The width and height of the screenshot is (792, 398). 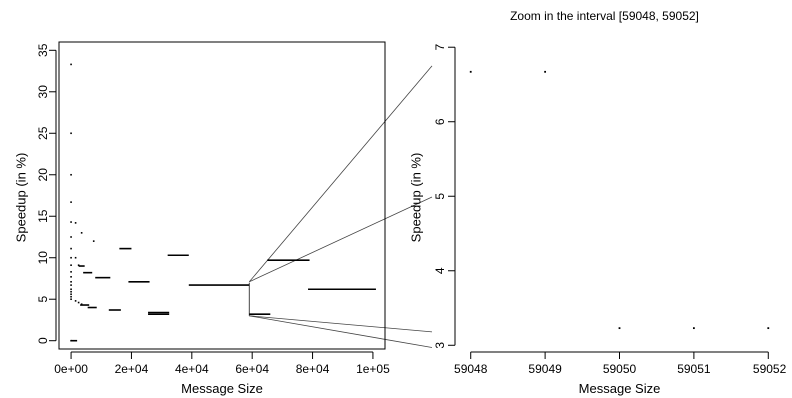 What do you see at coordinates (132, 369) in the screenshot?
I see `overview-x-tick-label: 2e+04` at bounding box center [132, 369].